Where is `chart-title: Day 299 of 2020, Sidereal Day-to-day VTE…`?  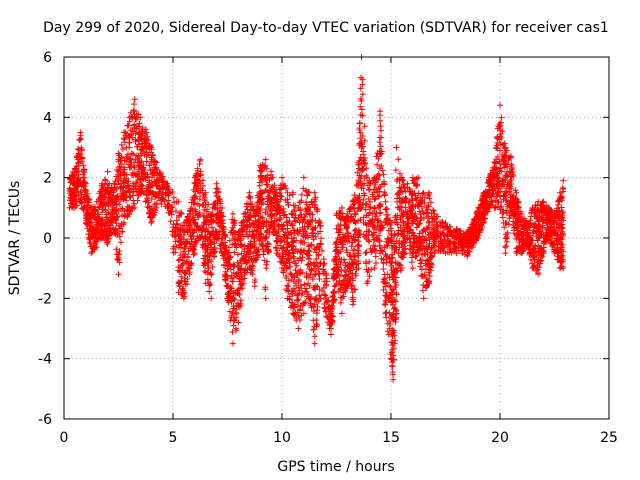 chart-title: Day 299 of 2020, Sidereal Day-to-day VTE… is located at coordinates (326, 28).